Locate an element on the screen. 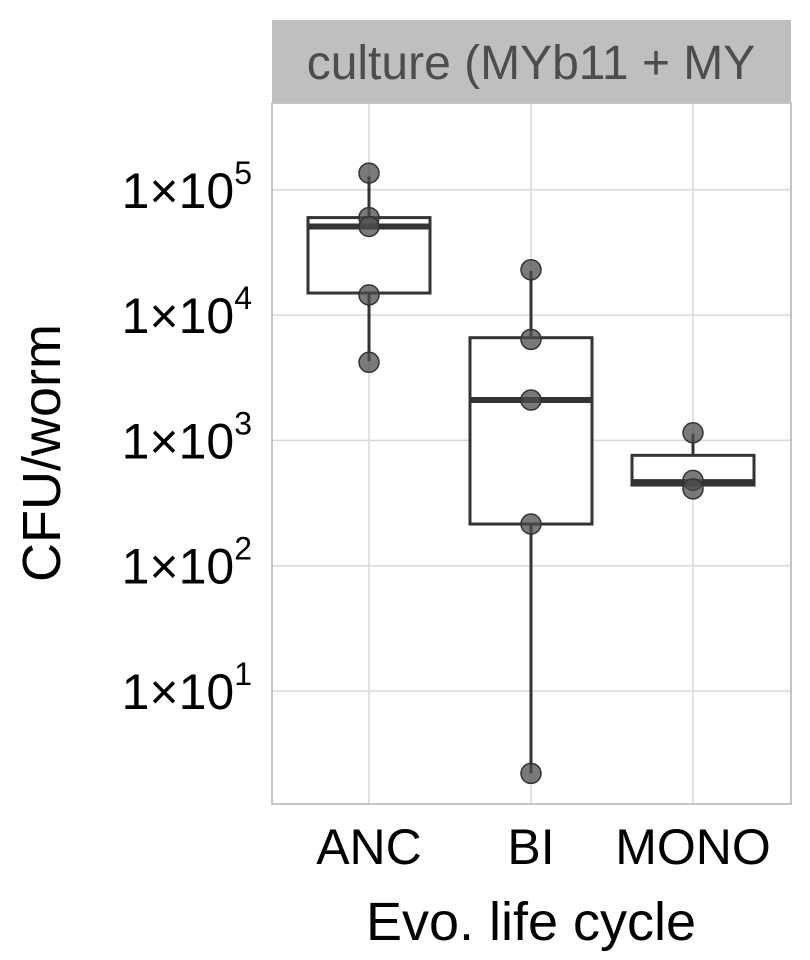 The height and width of the screenshot is (960, 810). y-tick-label: 1×10² is located at coordinates (187, 563).